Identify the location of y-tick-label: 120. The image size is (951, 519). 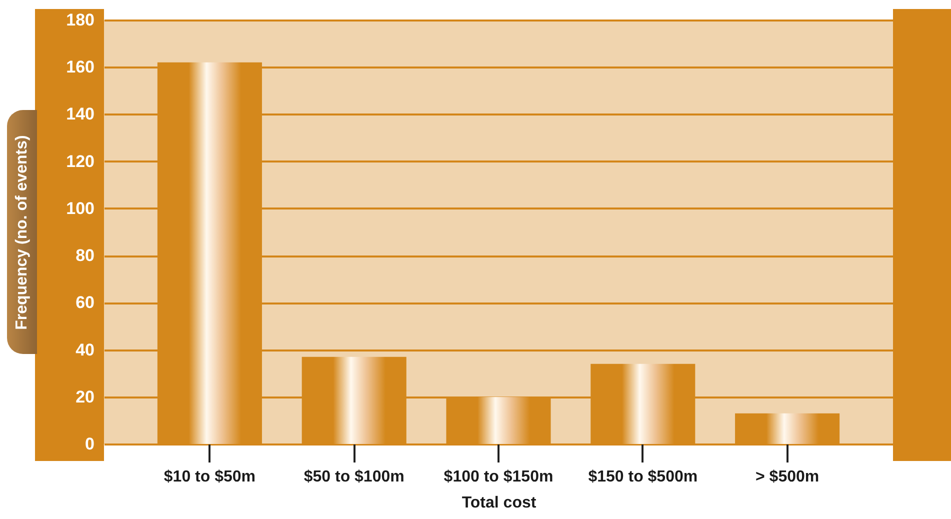
(80, 161).